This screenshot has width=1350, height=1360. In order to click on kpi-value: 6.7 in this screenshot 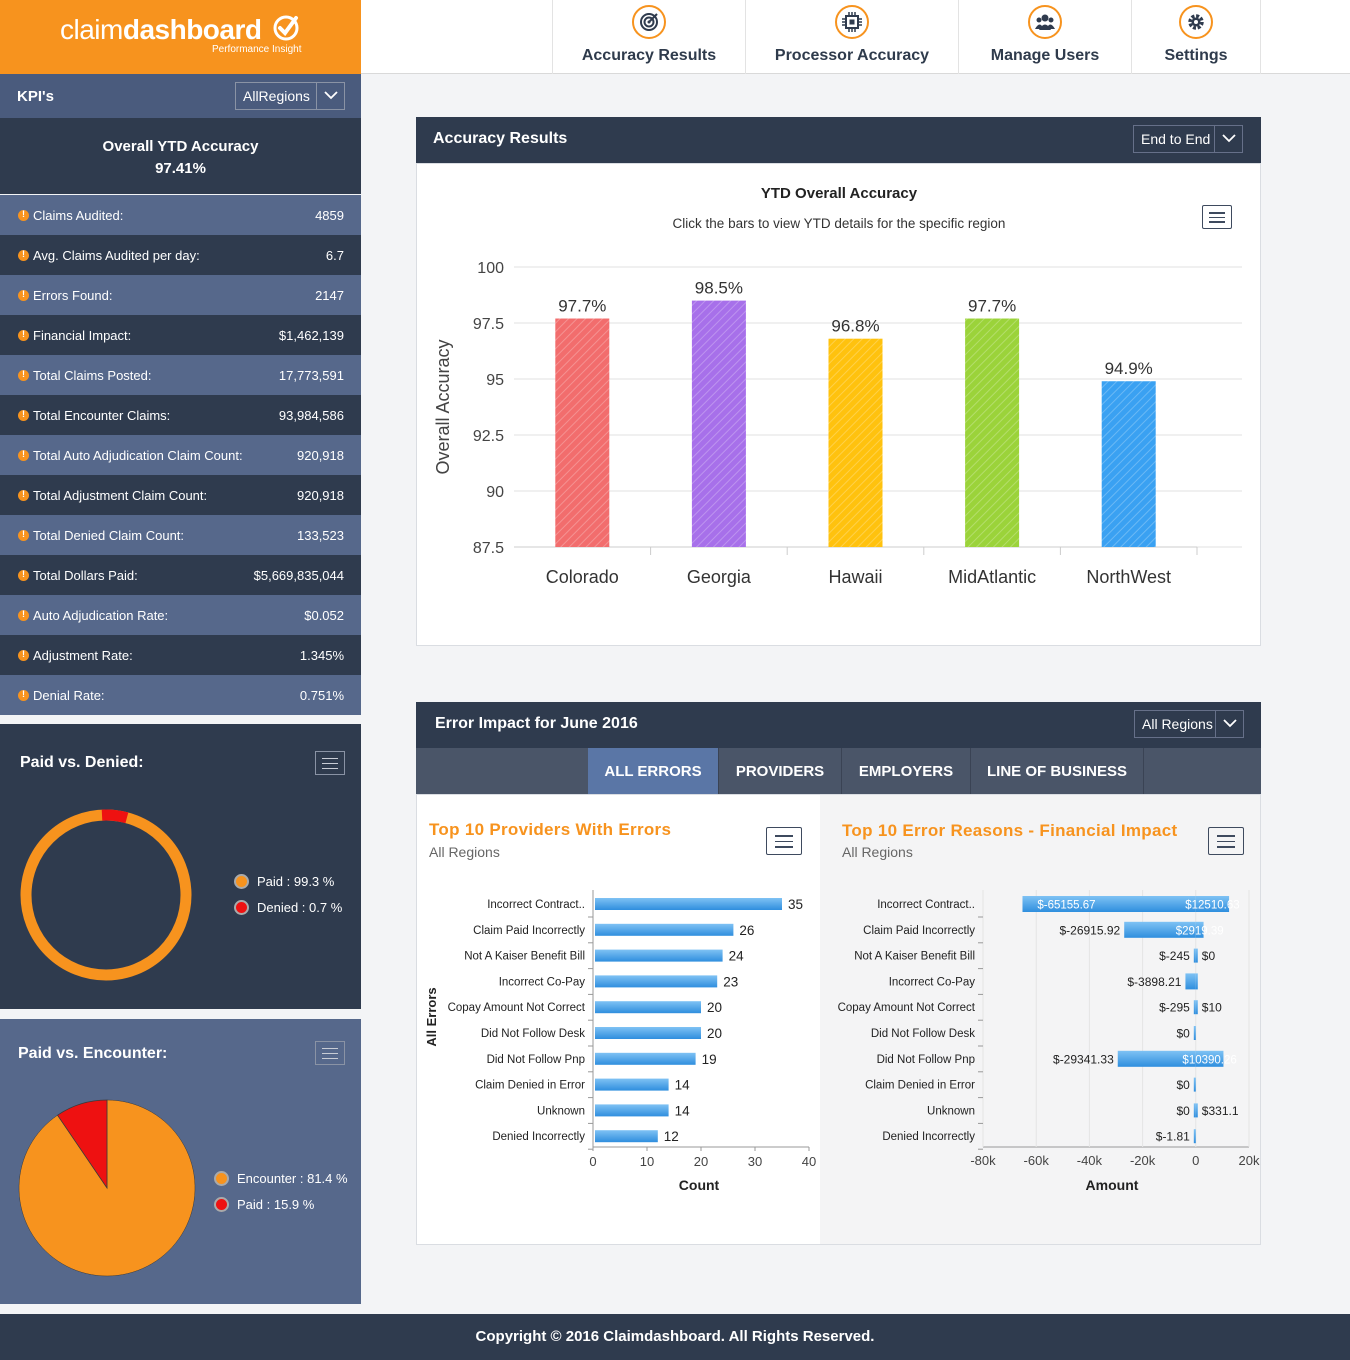, I will do `click(334, 255)`.